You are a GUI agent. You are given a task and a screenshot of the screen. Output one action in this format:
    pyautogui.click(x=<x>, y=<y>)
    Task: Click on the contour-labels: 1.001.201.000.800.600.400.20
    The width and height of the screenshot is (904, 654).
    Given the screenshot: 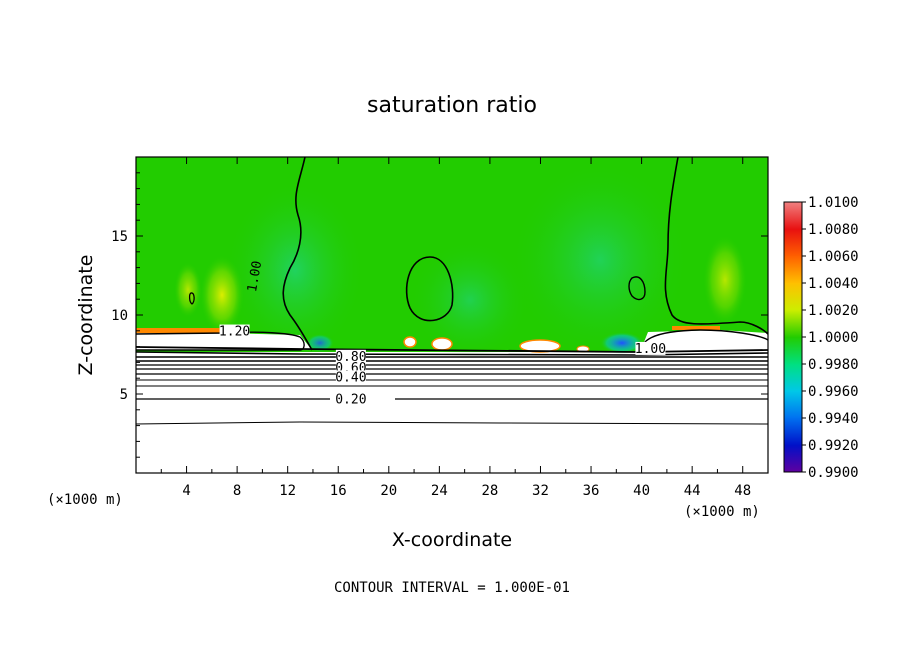 What is the action you would take?
    pyautogui.click(x=442, y=334)
    